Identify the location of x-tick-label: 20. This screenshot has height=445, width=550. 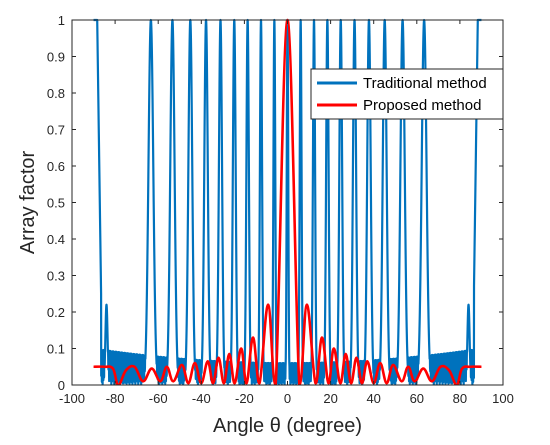
(330, 398).